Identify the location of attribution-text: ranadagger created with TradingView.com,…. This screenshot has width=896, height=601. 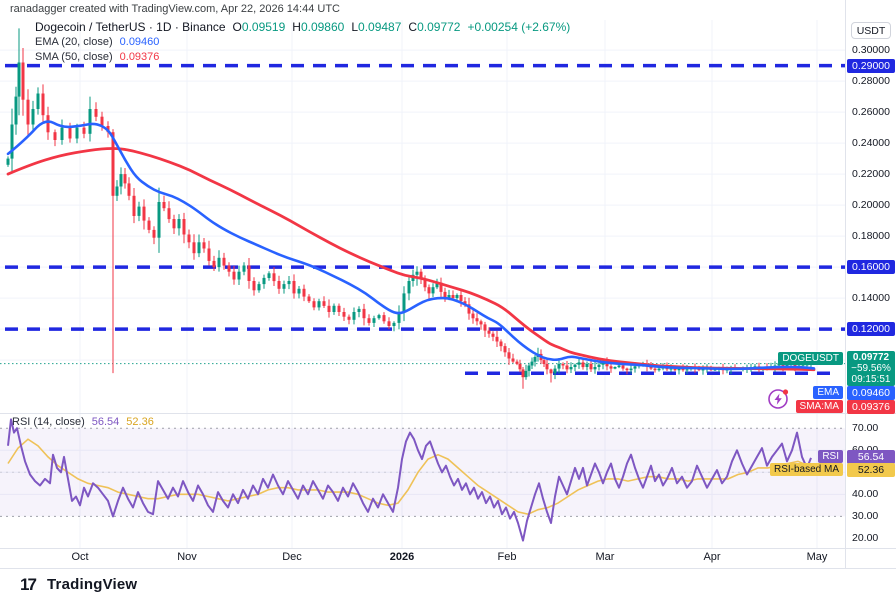
(175, 9).